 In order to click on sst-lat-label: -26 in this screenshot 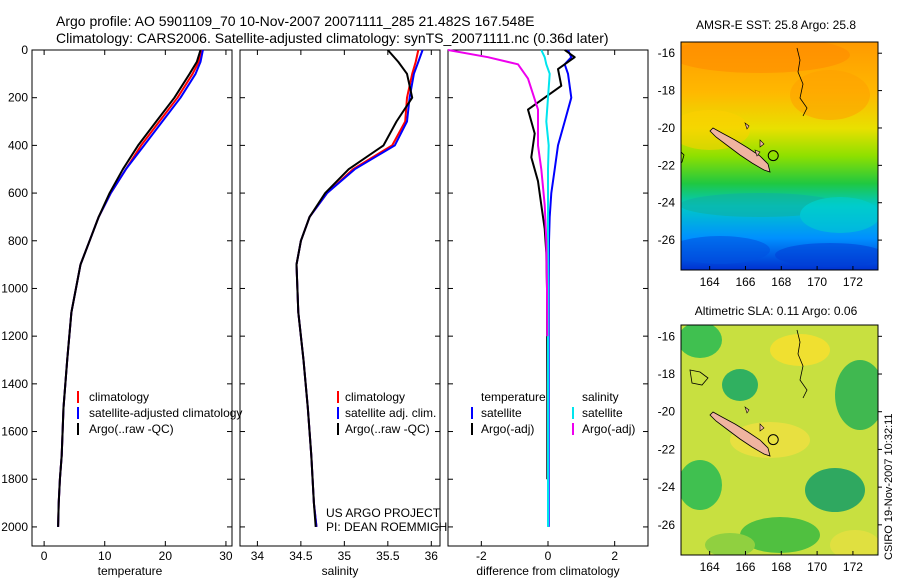, I will do `click(667, 240)`.